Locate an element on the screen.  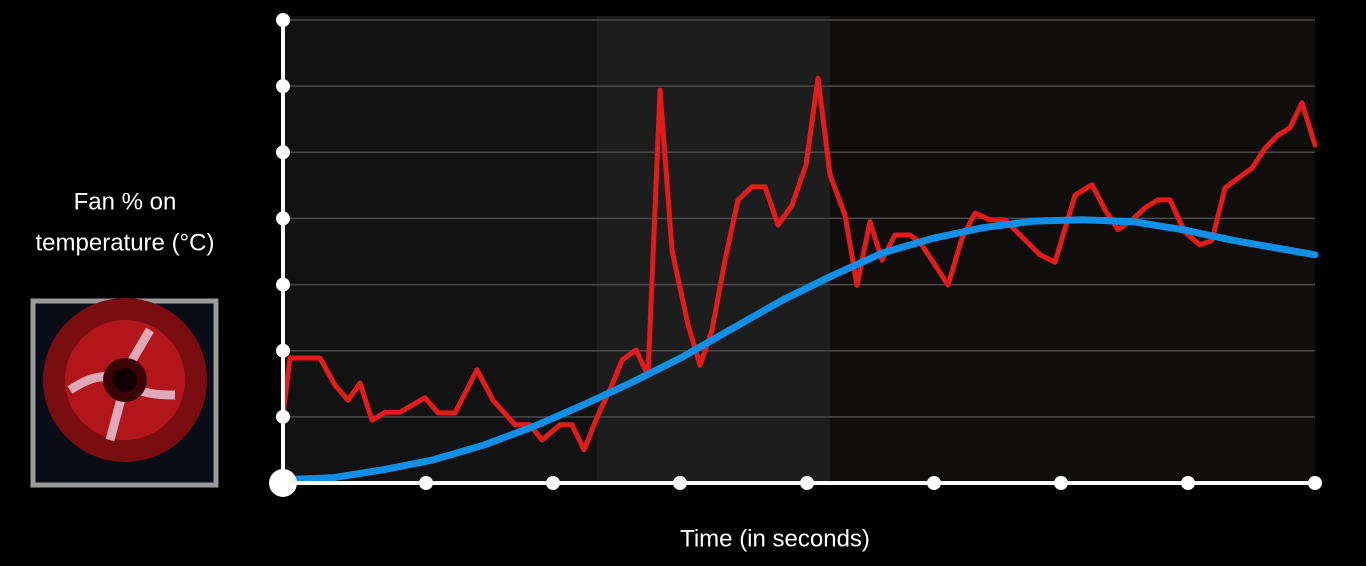
fan-image is located at coordinates (124, 393).